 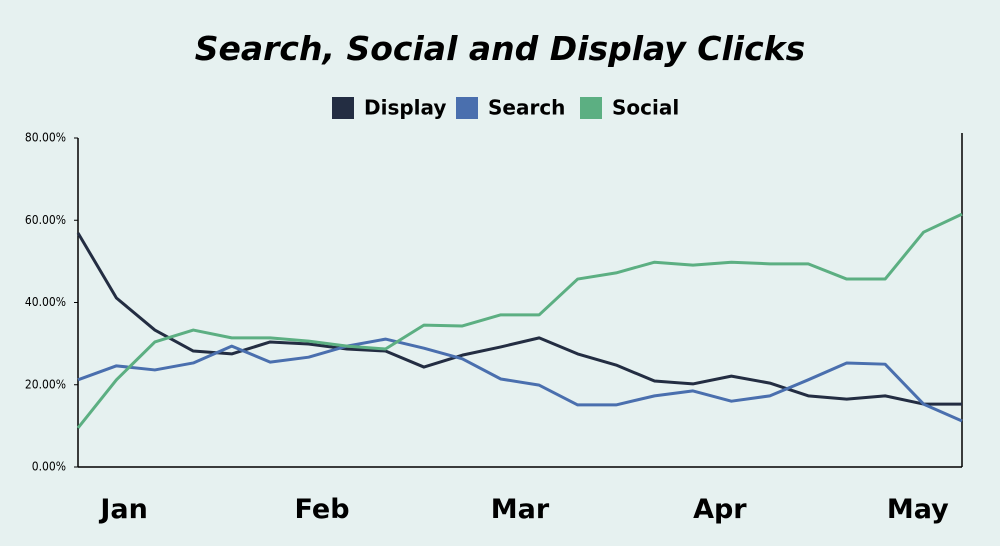 I want to click on series-line, so click(x=520, y=380).